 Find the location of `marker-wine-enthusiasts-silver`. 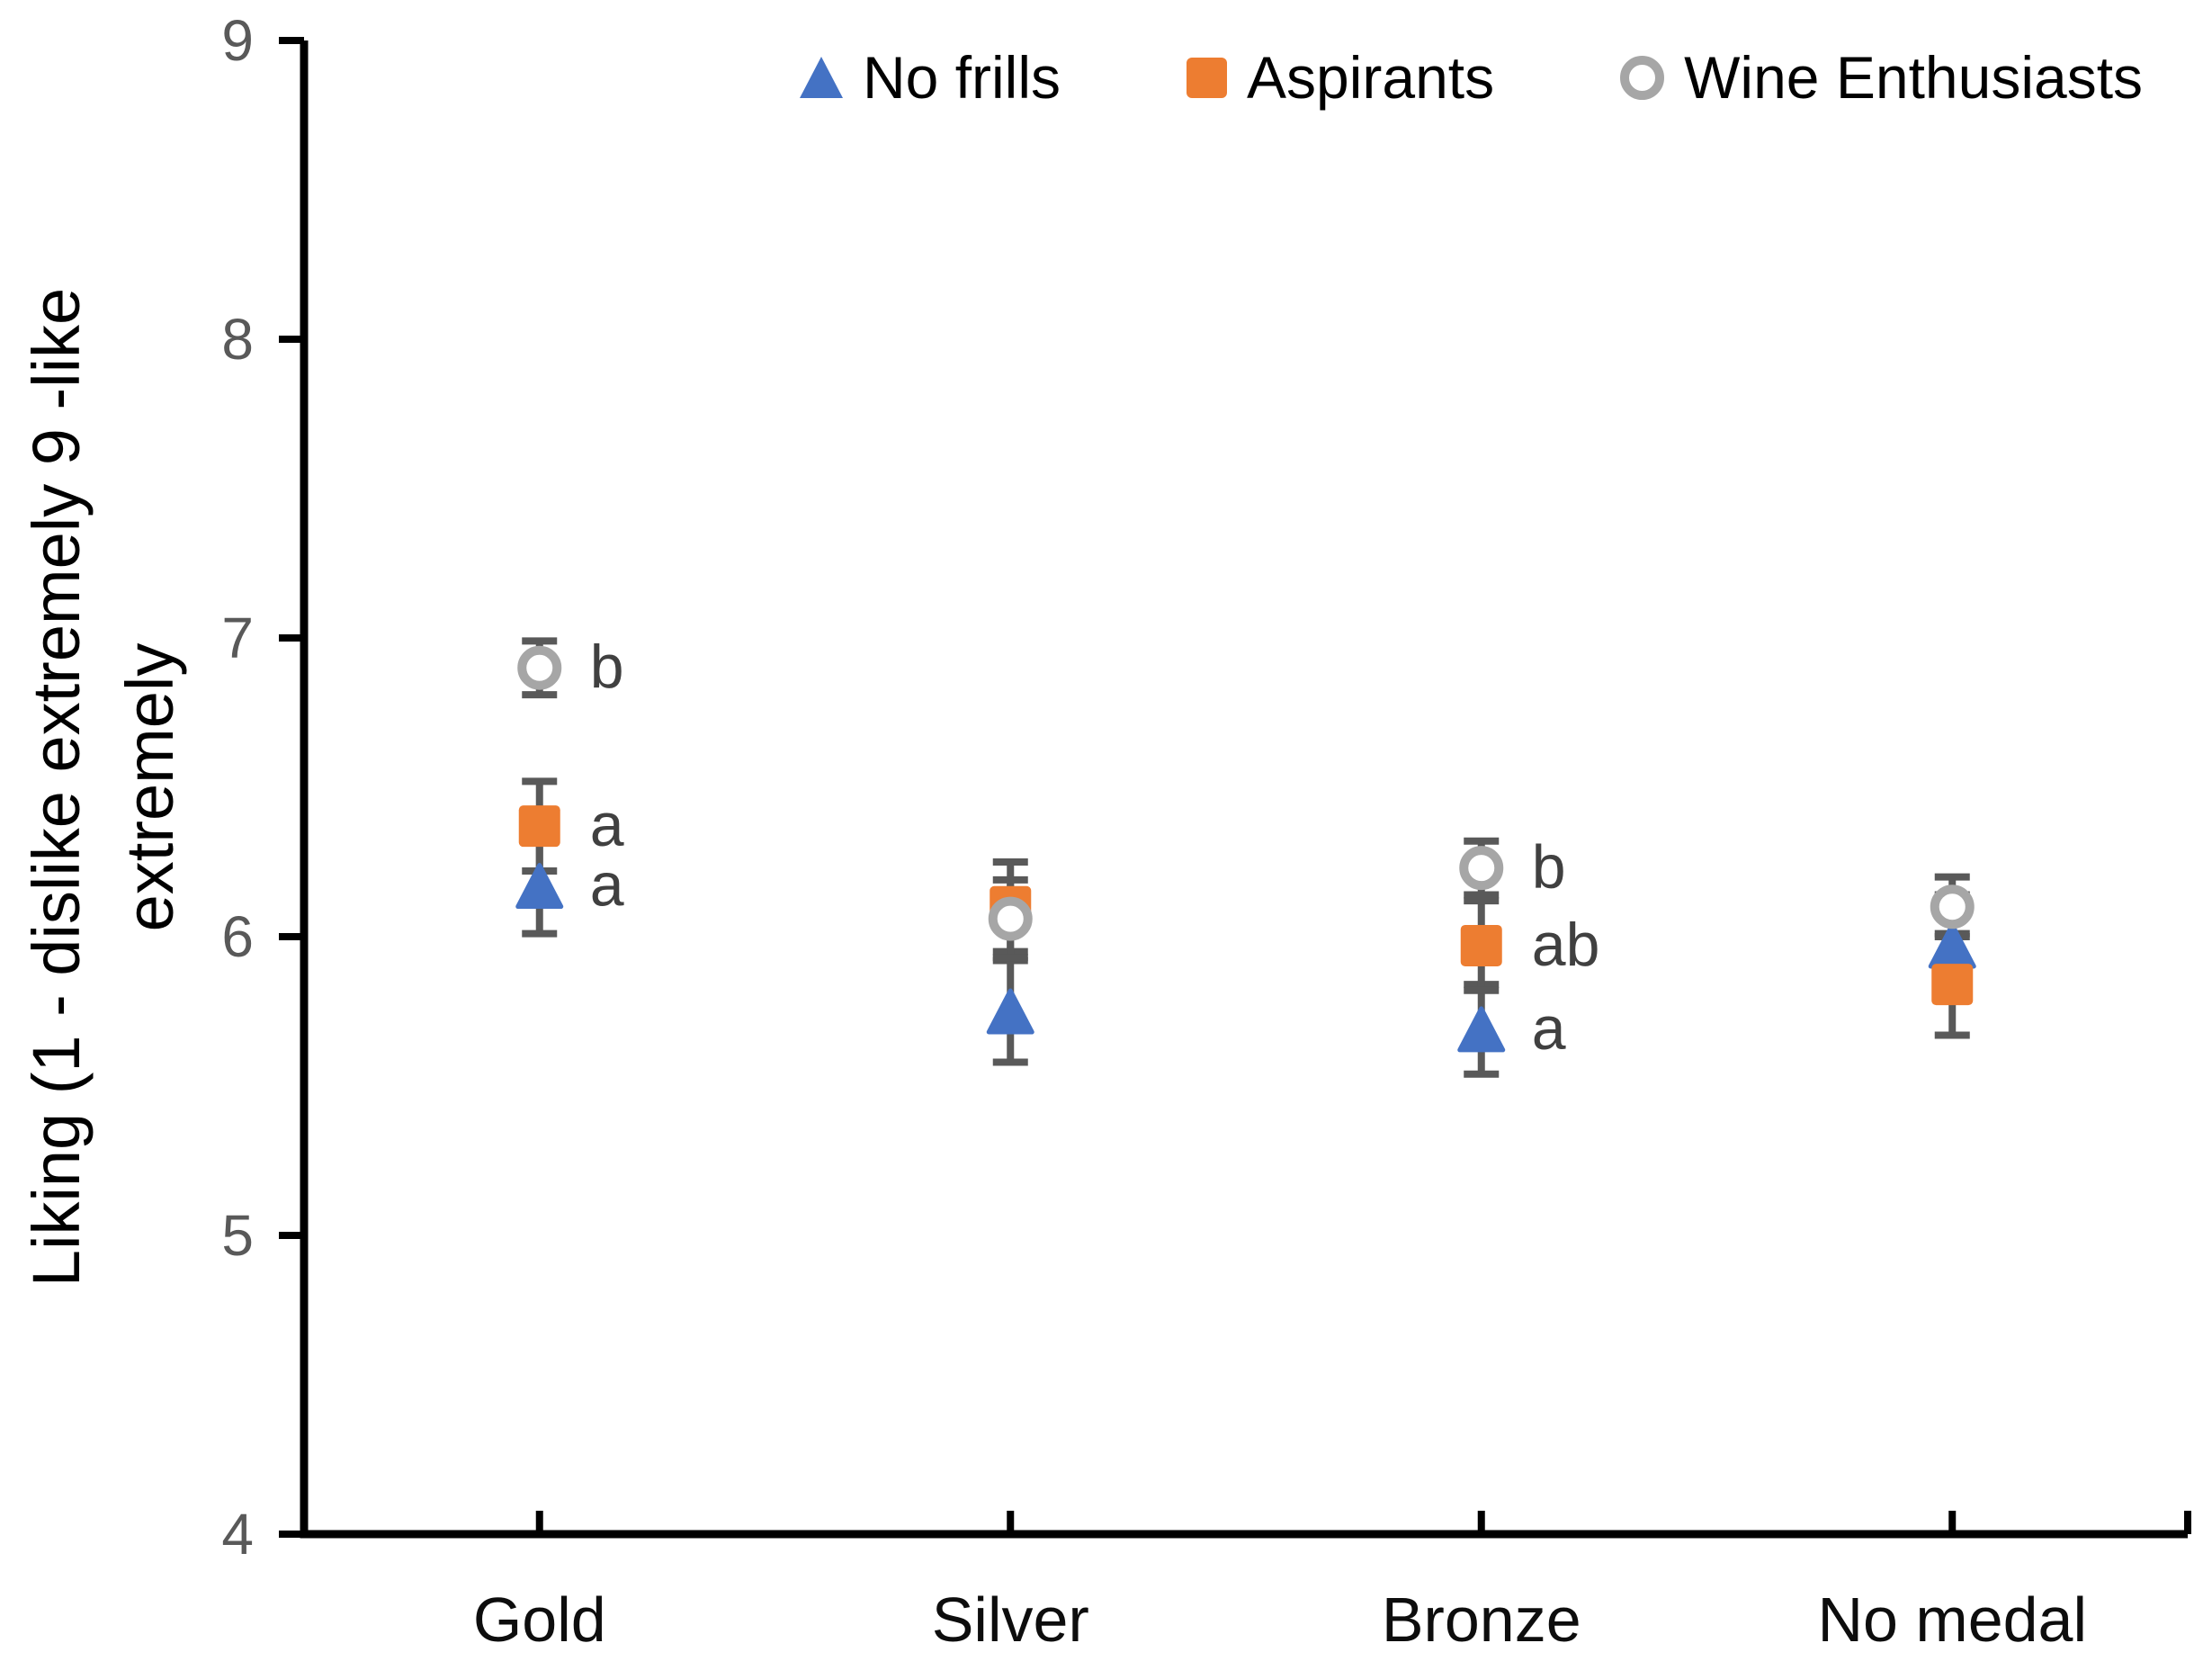

marker-wine-enthusiasts-silver is located at coordinates (1010, 918).